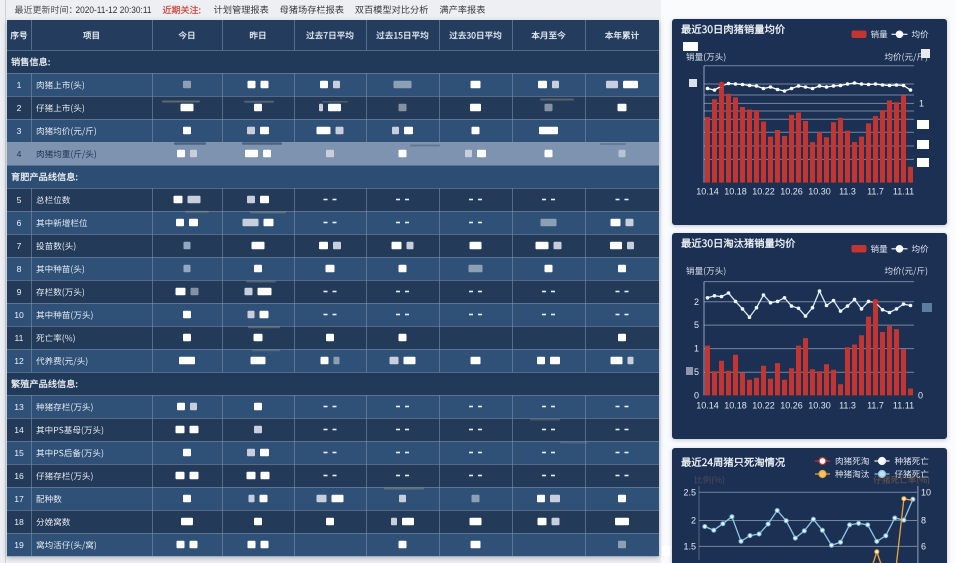  I want to click on svg-text: 12, so click(19, 361).